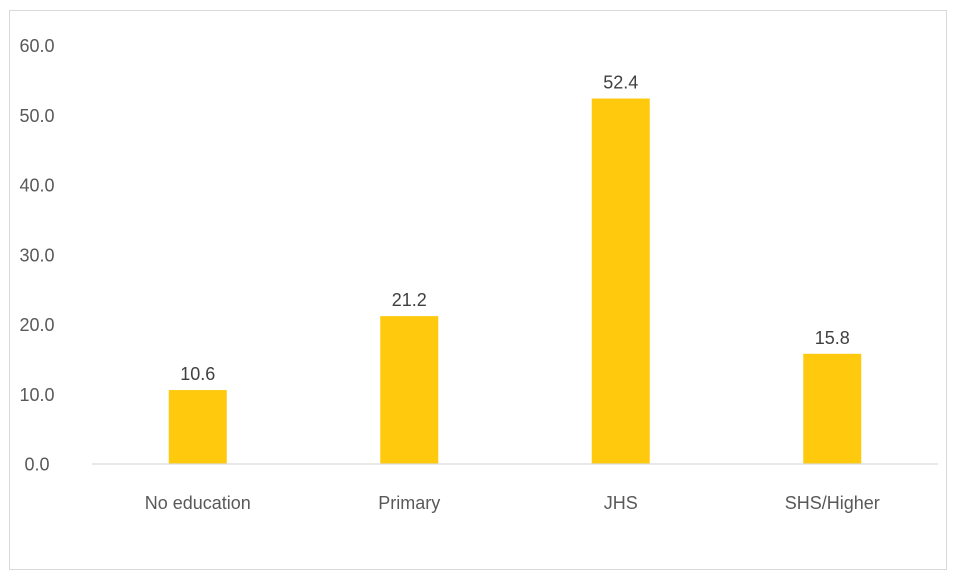 The width and height of the screenshot is (957, 581). I want to click on y-axis-ticks: 0.0 10.0 20.0 30.0 40.0 50.0 60.0, so click(36, 255).